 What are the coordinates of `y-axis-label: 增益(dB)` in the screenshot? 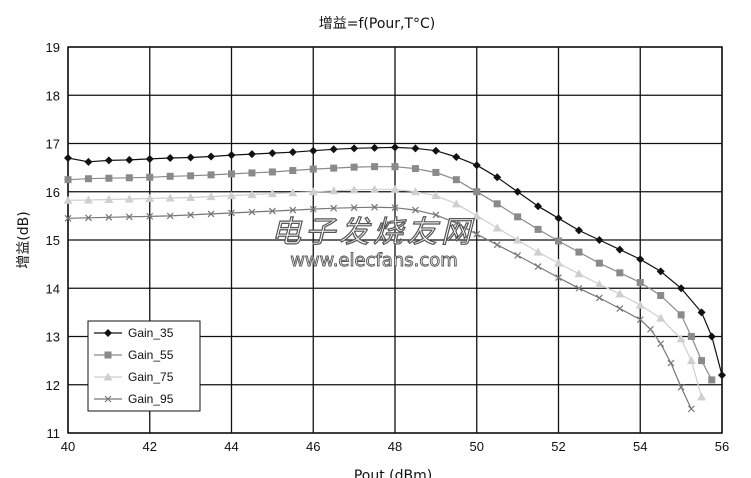 It's located at (24, 239).